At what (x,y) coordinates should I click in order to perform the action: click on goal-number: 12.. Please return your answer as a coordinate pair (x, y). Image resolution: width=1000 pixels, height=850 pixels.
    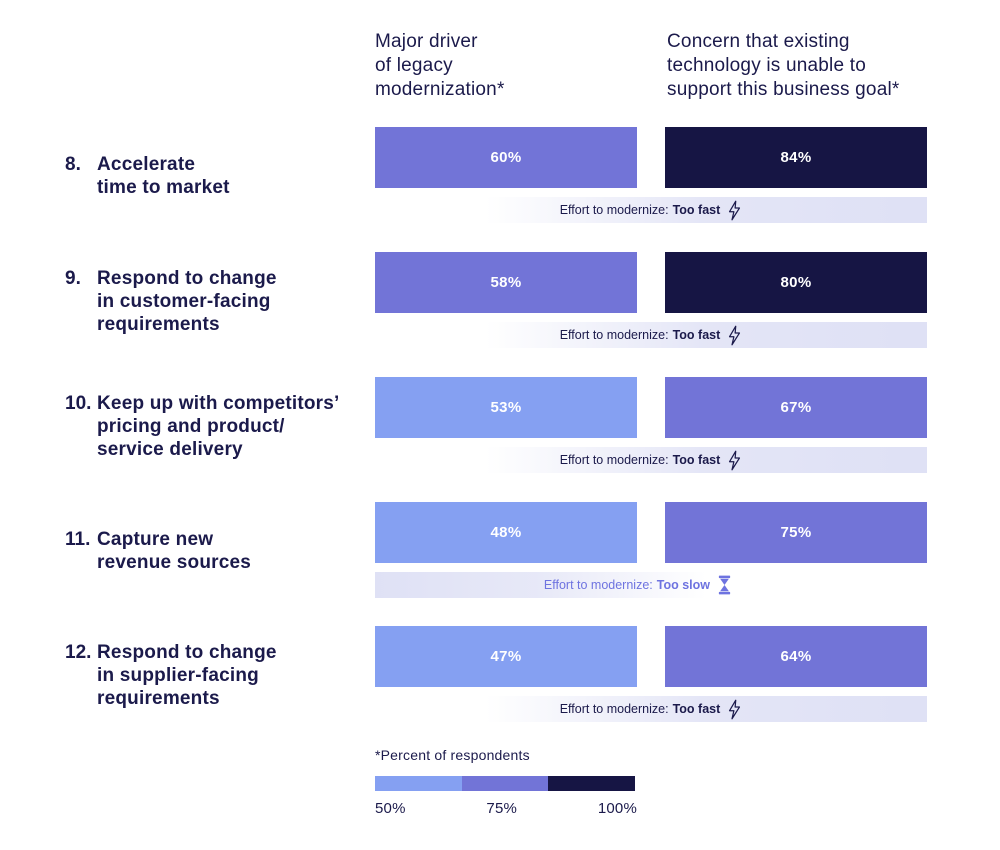
    Looking at the image, I should click on (78, 652).